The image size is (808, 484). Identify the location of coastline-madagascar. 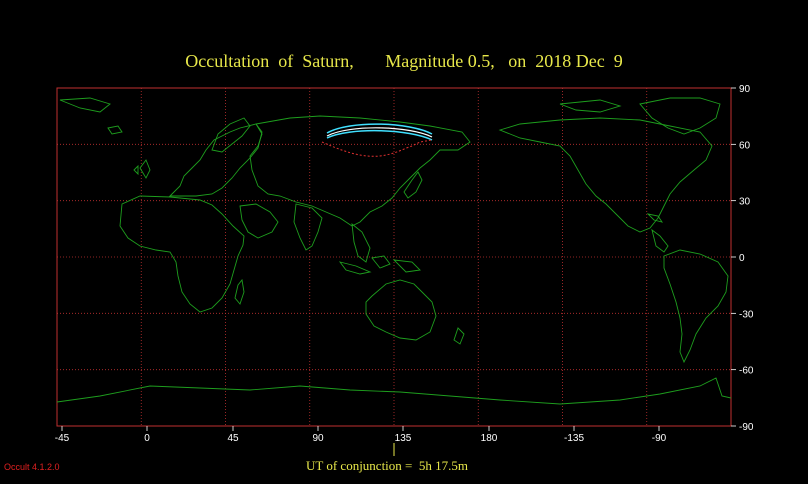
(239, 291).